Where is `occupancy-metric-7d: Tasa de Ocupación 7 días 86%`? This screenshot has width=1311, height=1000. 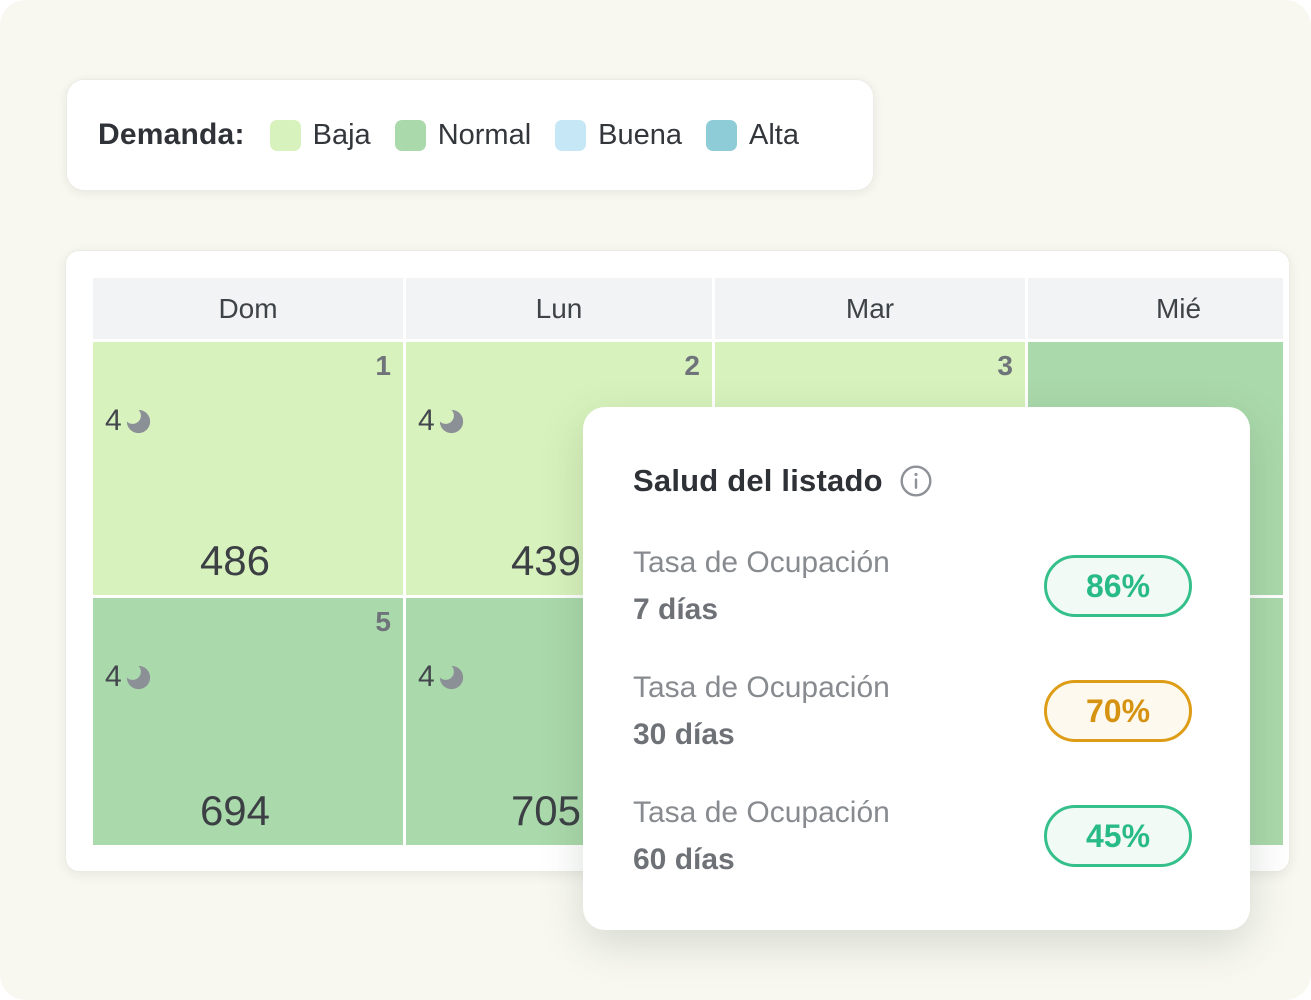 occupancy-metric-7d: Tasa de Ocupación 7 días 86% is located at coordinates (912, 586).